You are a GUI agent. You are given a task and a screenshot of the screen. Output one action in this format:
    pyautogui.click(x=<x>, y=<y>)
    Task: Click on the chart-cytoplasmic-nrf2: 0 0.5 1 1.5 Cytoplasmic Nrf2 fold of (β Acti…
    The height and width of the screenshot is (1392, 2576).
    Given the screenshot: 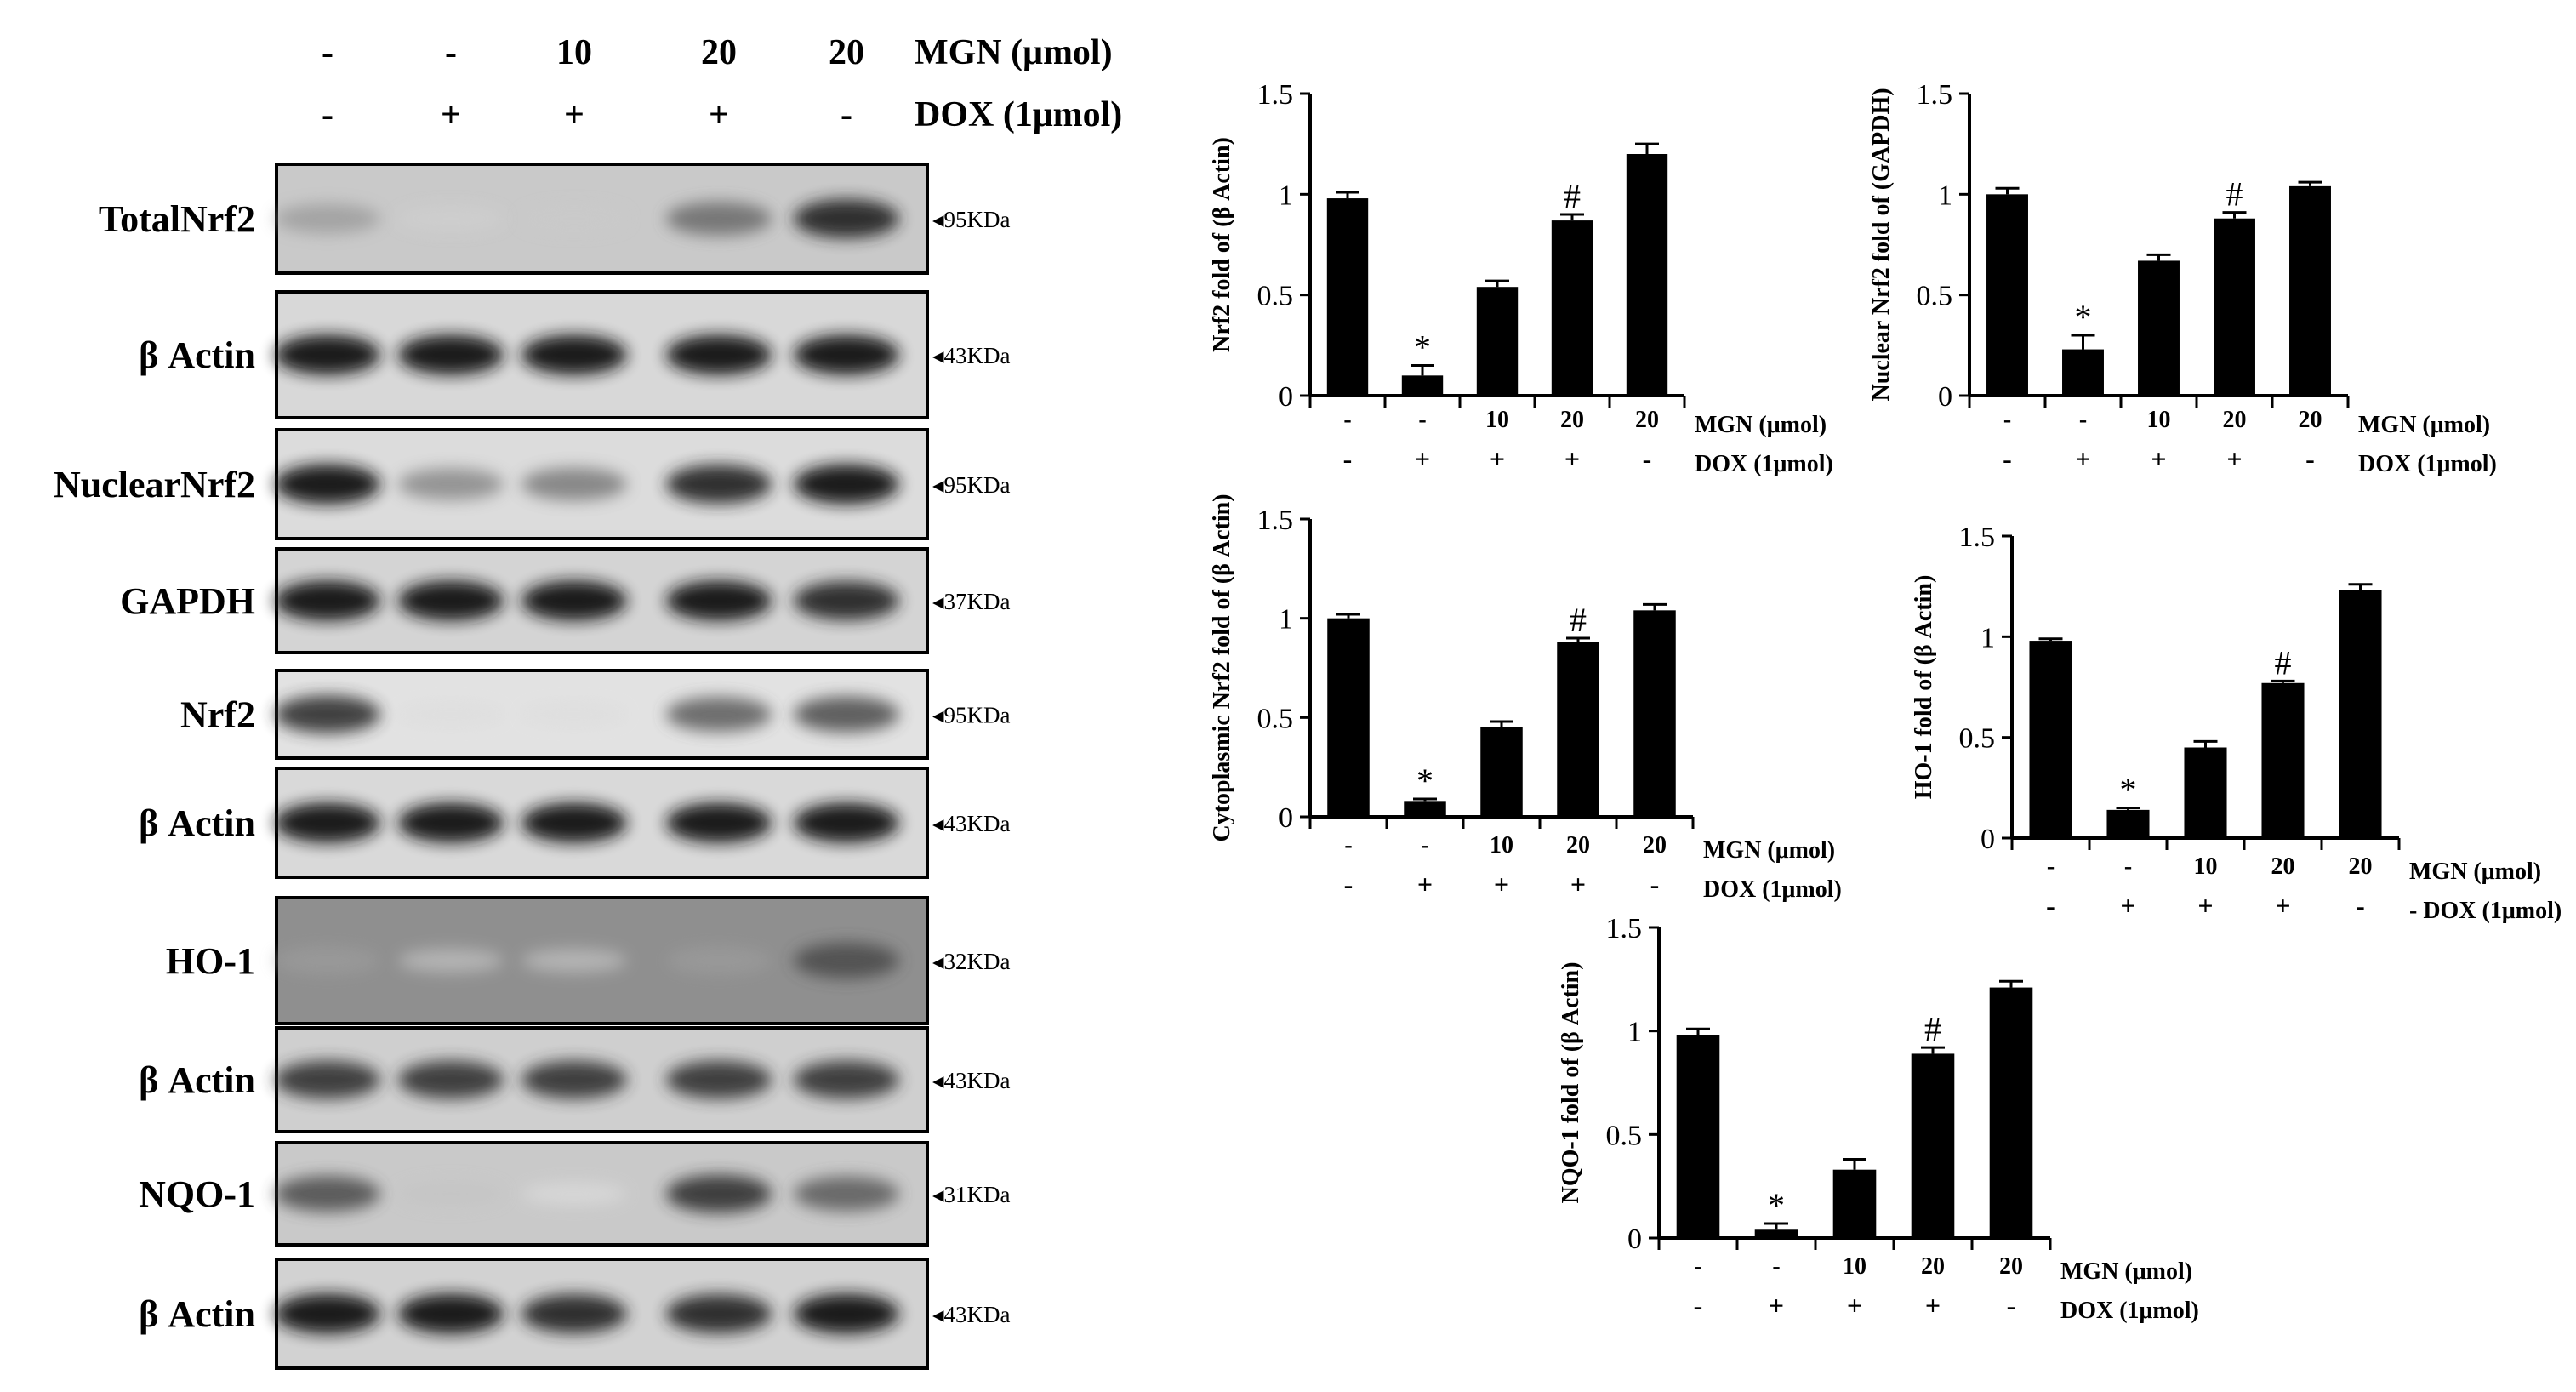 What is the action you would take?
    pyautogui.click(x=1525, y=698)
    